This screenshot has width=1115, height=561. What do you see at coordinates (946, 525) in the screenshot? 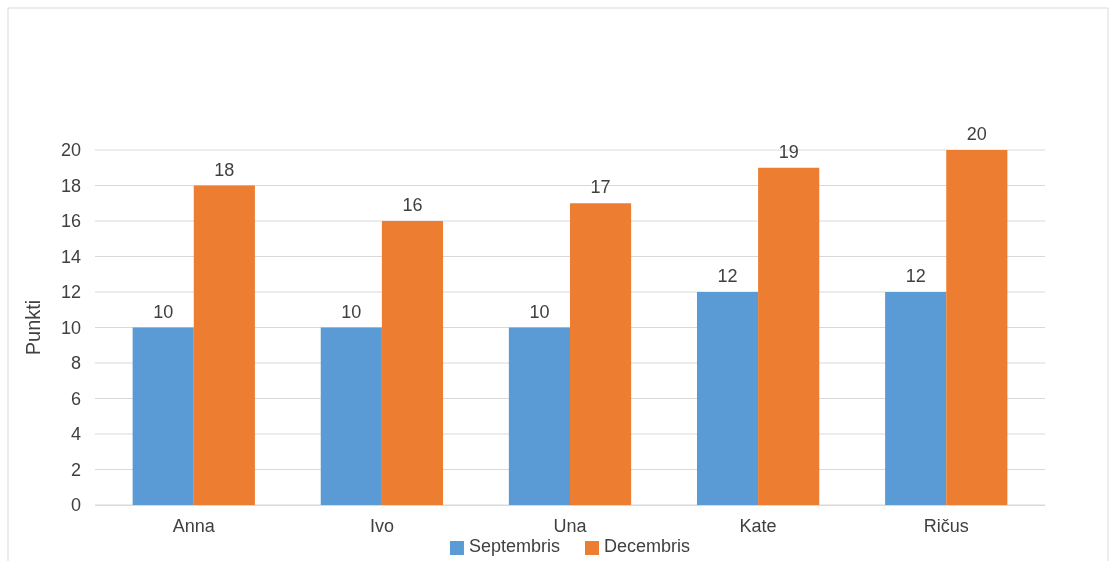
I see `x-tick-label: Ričus` at bounding box center [946, 525].